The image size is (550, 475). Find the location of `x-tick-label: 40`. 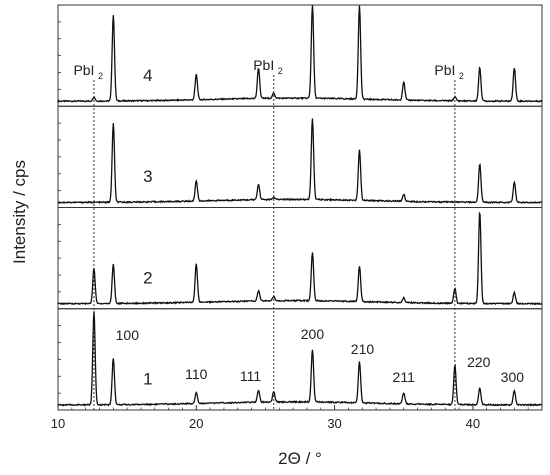

x-tick-label: 40 is located at coordinates (473, 423).